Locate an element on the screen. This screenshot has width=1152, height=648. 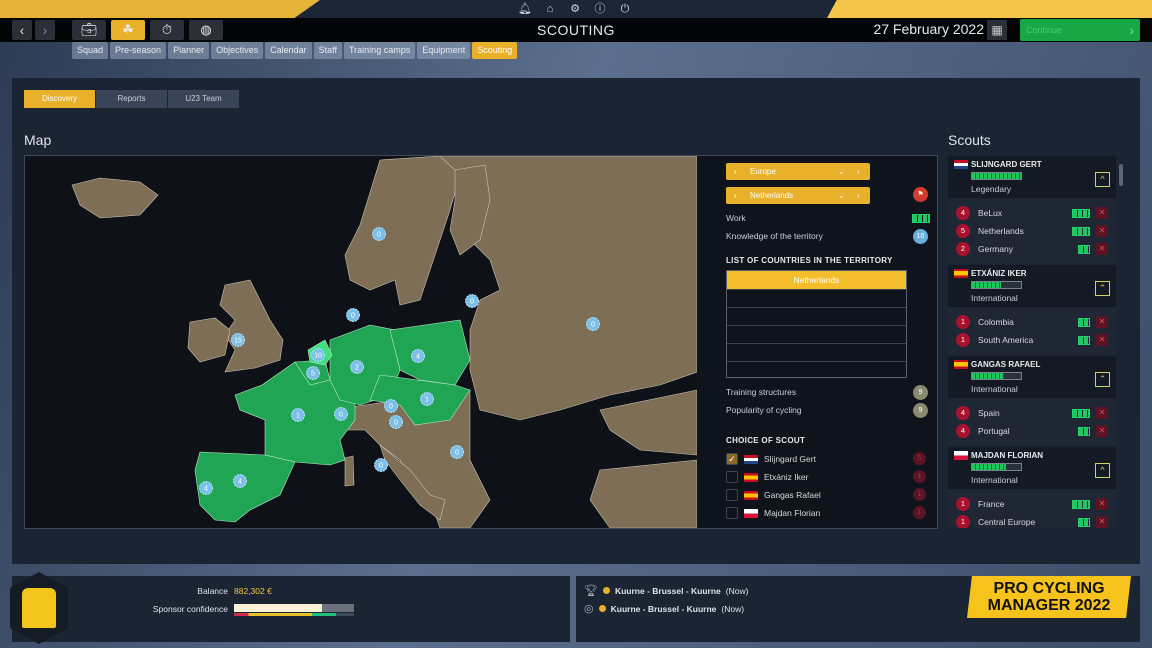
continue-button: Continue › is located at coordinates (1080, 30).